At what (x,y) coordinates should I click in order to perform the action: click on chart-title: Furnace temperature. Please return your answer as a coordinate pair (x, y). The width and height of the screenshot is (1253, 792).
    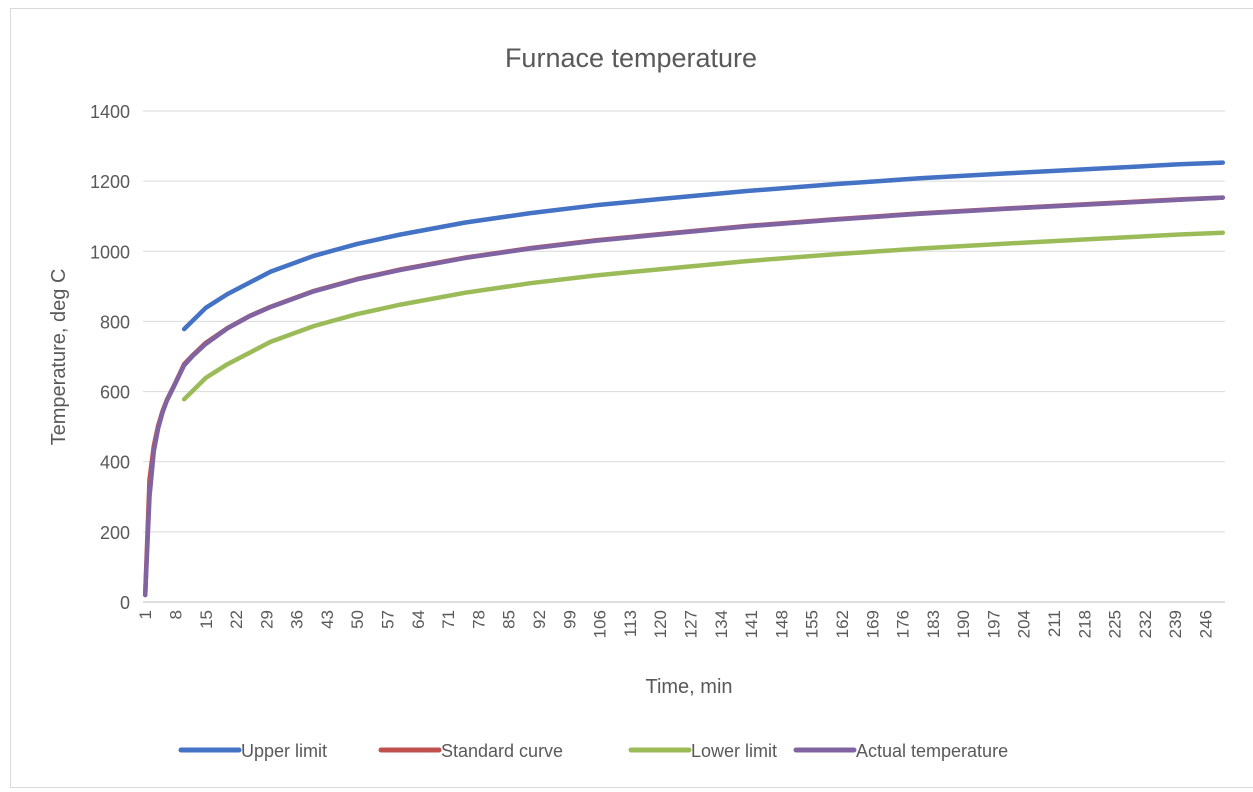
    Looking at the image, I should click on (631, 58).